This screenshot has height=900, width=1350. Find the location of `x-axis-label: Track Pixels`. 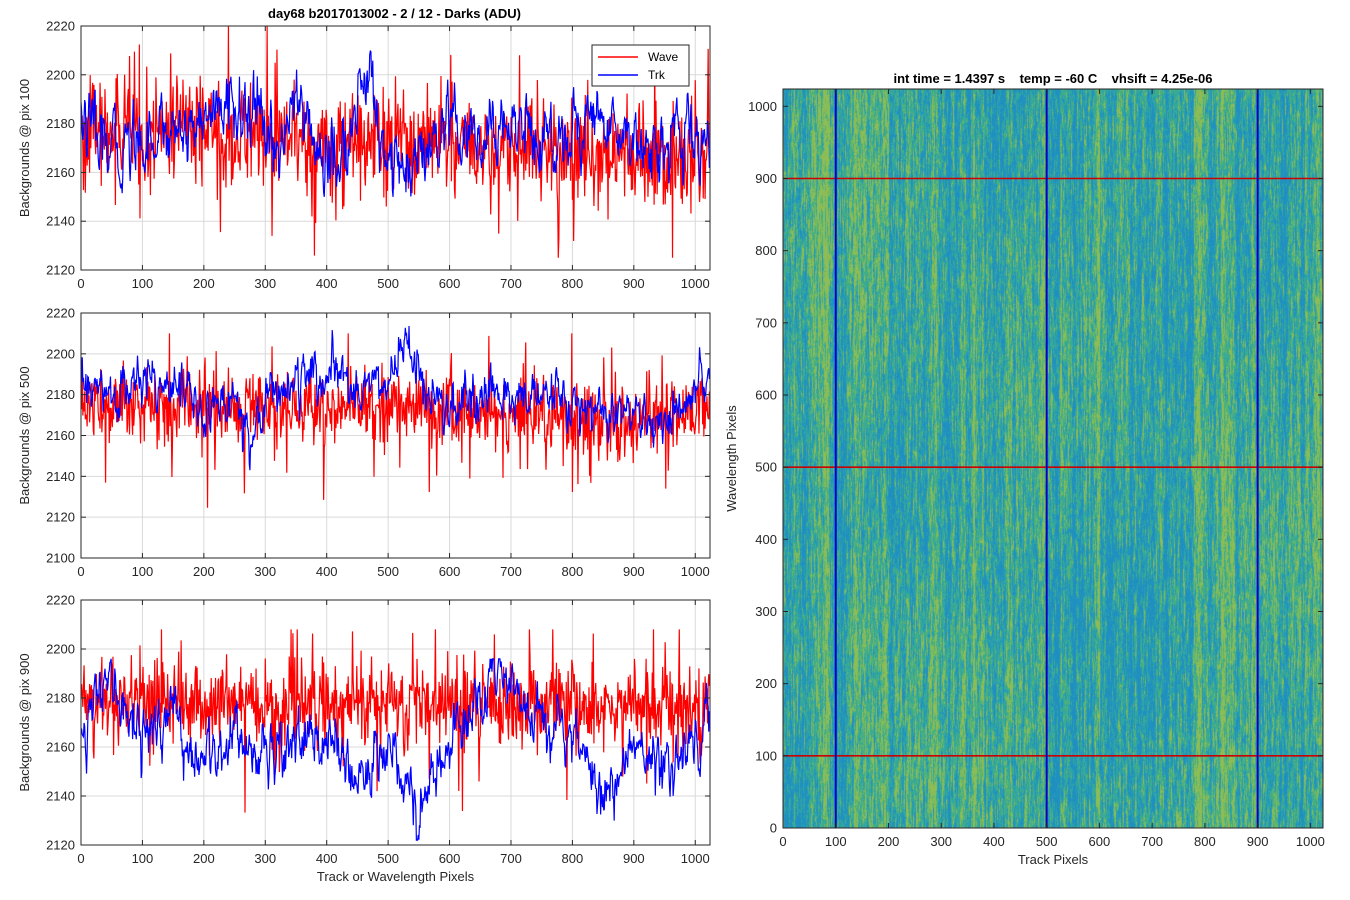

x-axis-label: Track Pixels is located at coordinates (1053, 859).